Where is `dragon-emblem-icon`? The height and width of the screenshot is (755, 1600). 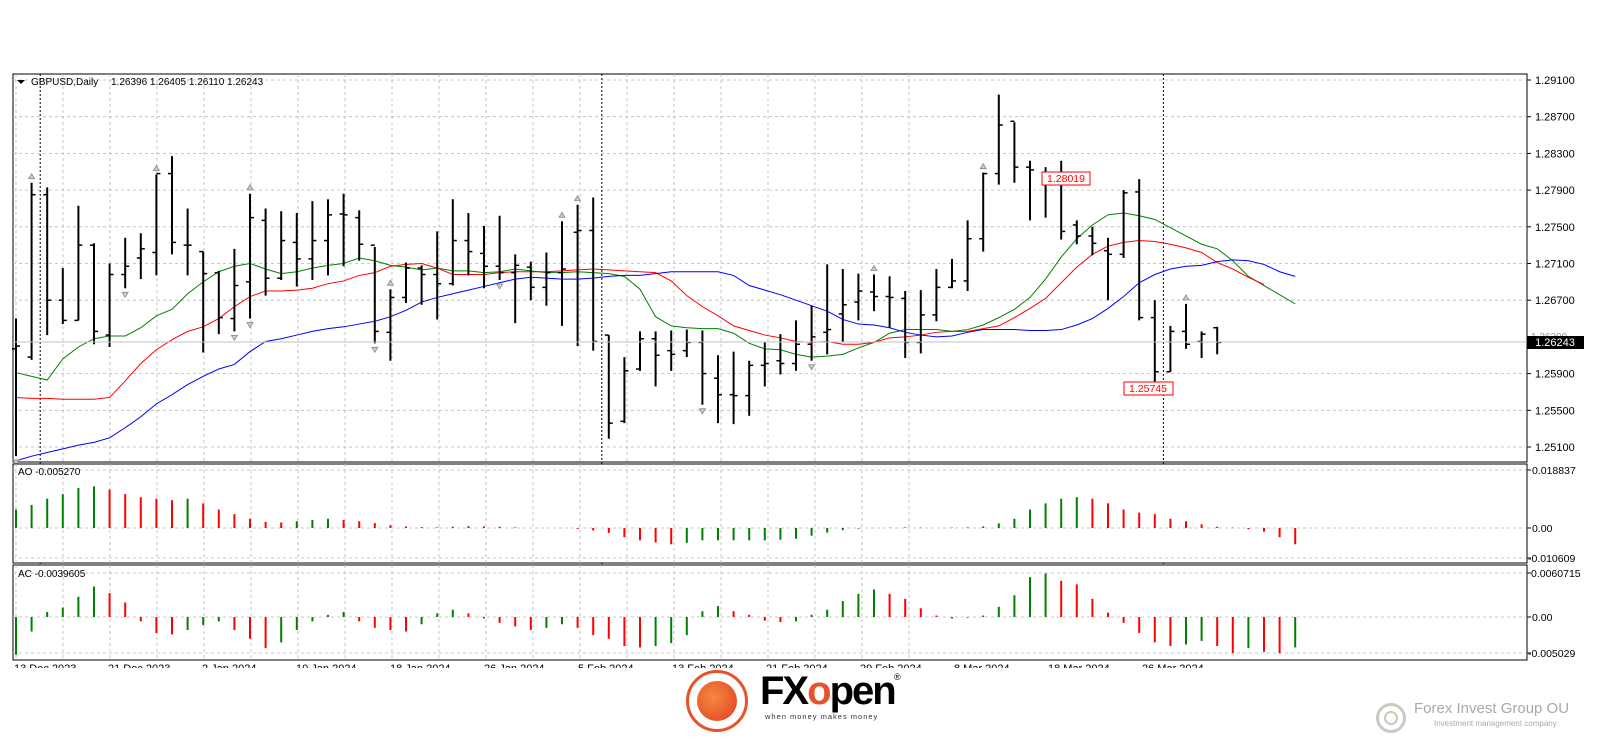
dragon-emblem-icon is located at coordinates (717, 701).